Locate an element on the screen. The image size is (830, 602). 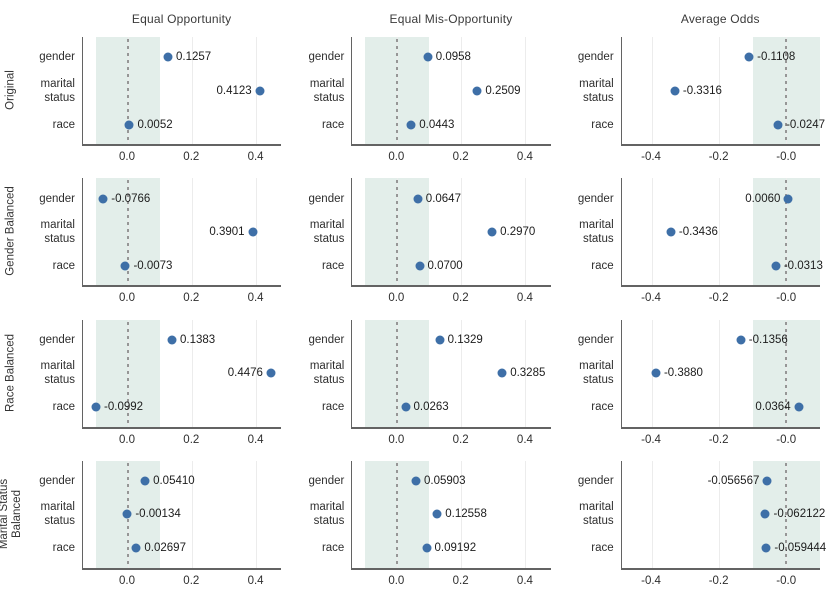
y-tick-label-gender: gender is located at coordinates (596, 199).